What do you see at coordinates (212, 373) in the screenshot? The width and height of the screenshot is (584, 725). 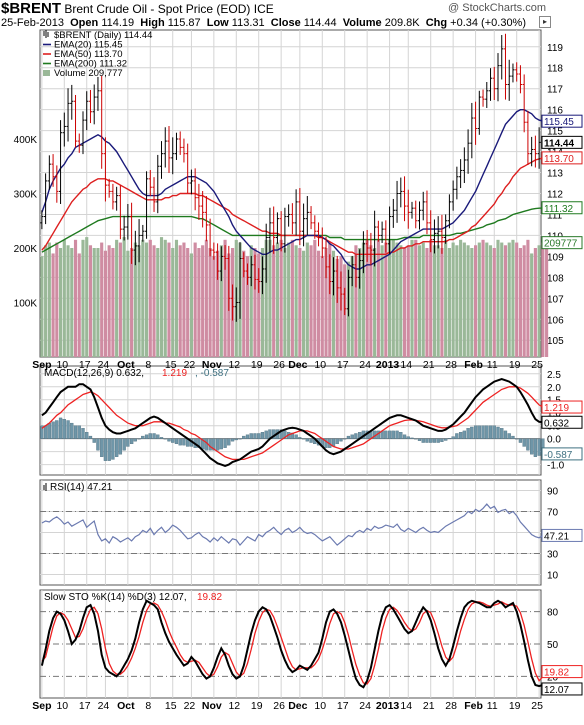 I see `macd-legend-hist: , -0.587` at bounding box center [212, 373].